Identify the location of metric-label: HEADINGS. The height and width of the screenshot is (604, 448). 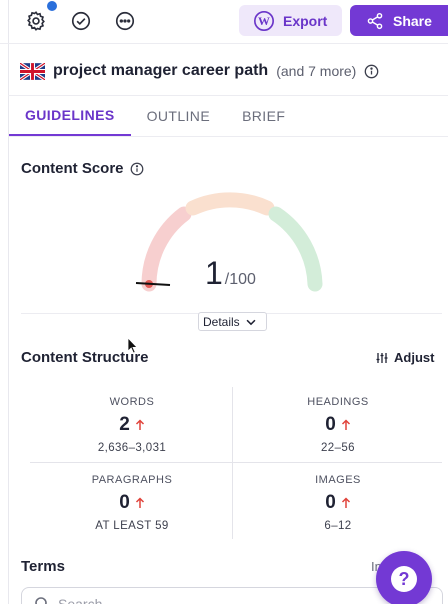
(338, 402).